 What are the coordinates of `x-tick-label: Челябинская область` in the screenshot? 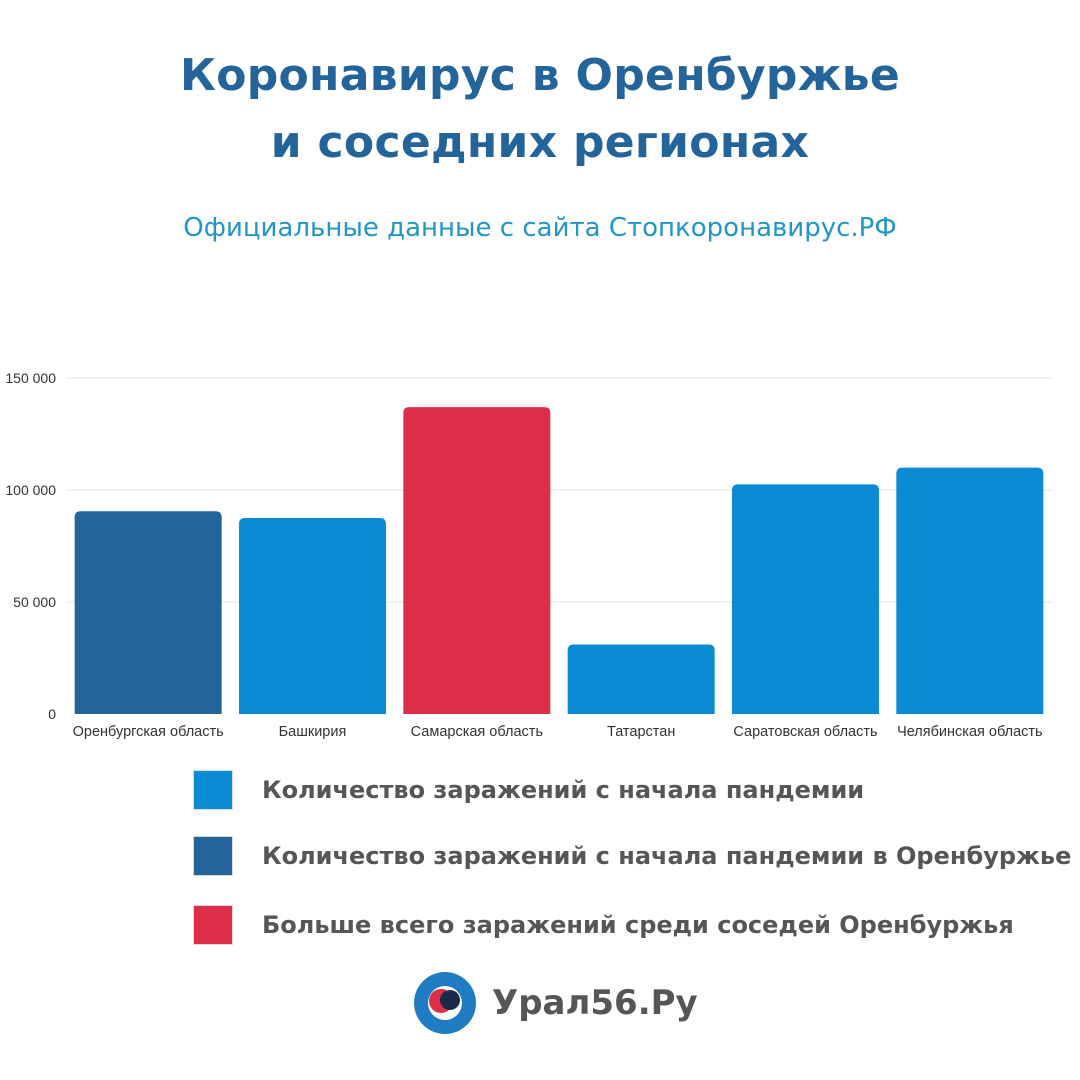 It's located at (970, 732).